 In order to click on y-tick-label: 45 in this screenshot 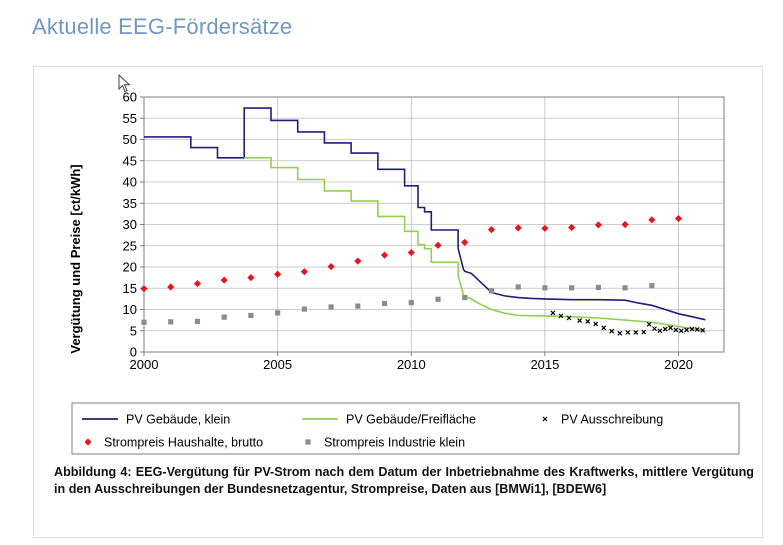, I will do `click(130, 160)`.